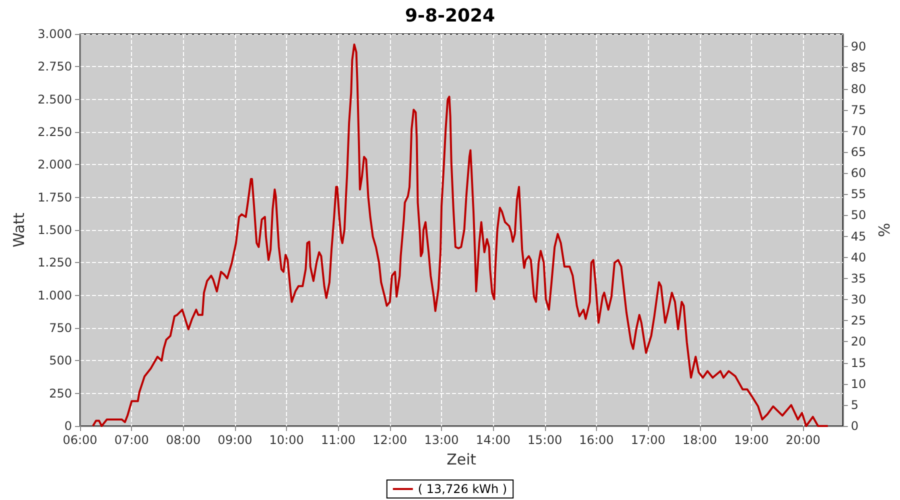  I want to click on y-tick-label: 2.750, so click(55, 67).